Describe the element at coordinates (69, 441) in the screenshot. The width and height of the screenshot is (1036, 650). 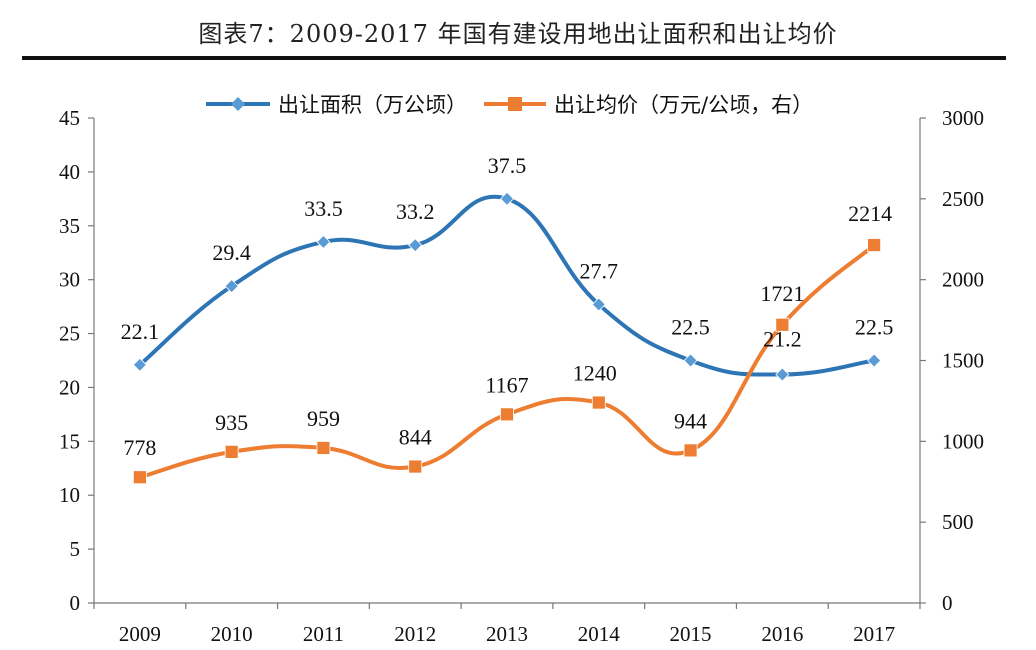
I see `y-left-tick-label: 15` at that location.